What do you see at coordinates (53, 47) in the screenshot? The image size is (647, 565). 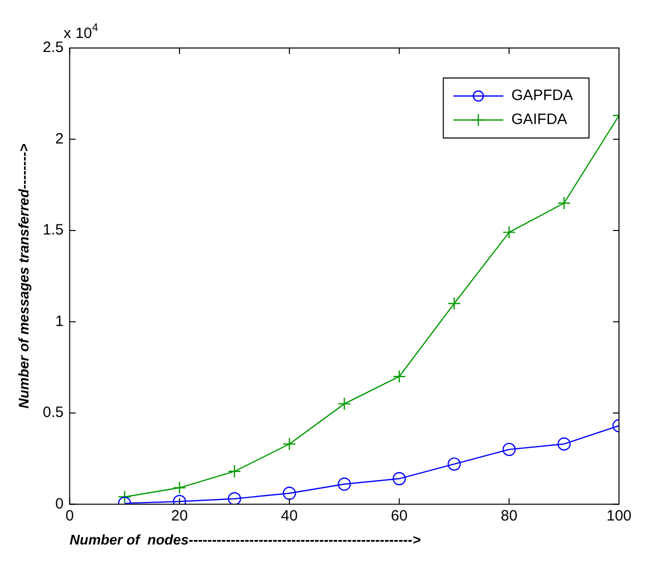 I see `y-tick-label: 2.5` at bounding box center [53, 47].